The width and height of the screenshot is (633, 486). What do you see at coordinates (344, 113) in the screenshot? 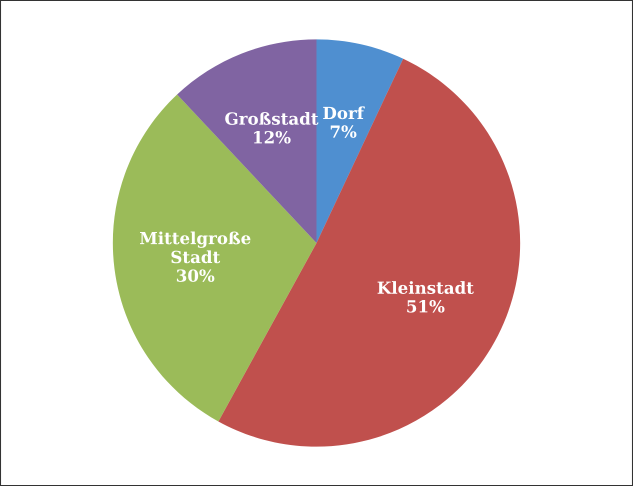
I see `slice-label: Dorf` at bounding box center [344, 113].